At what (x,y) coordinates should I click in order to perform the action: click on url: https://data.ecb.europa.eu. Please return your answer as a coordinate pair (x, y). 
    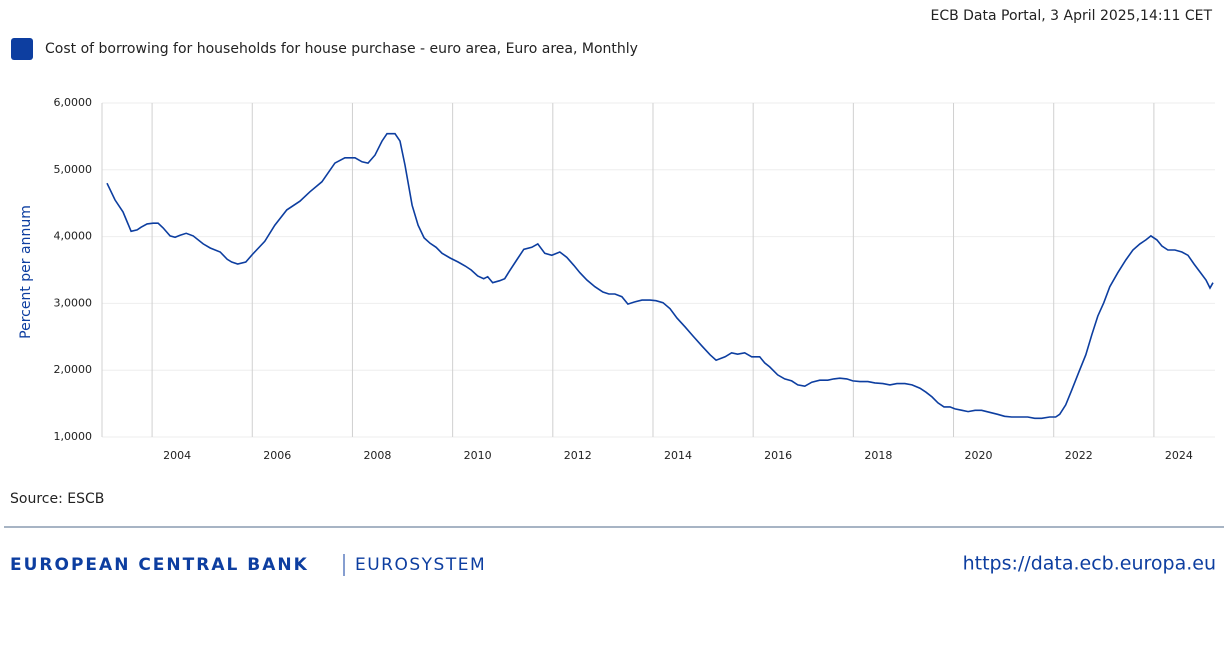
    Looking at the image, I should click on (1089, 564).